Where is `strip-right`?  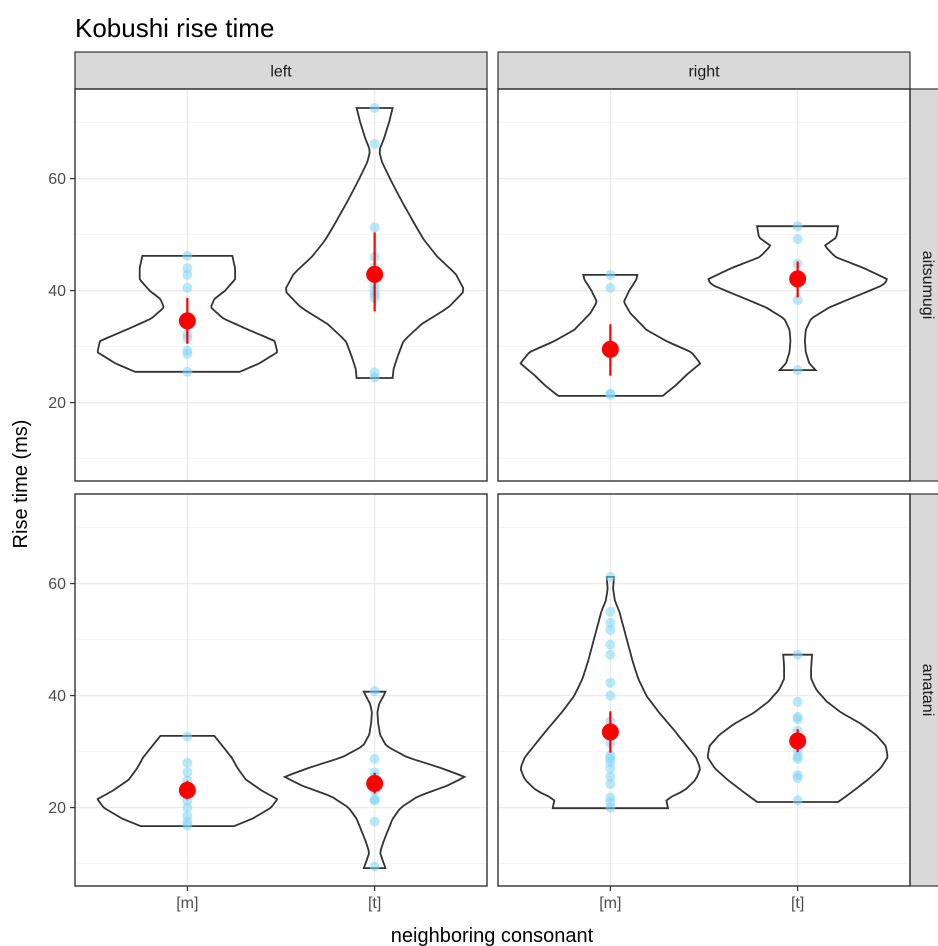 strip-right is located at coordinates (704, 70).